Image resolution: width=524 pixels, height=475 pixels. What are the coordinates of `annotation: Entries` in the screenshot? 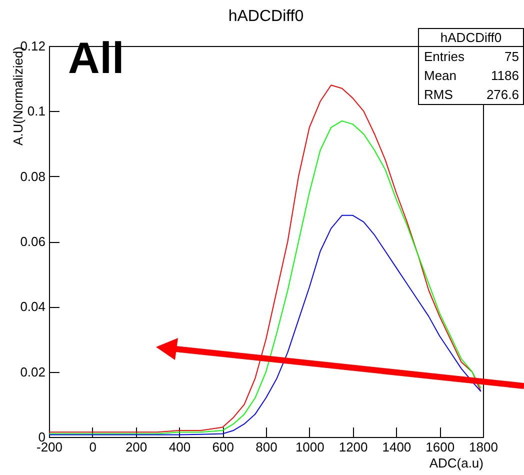 It's located at (444, 56).